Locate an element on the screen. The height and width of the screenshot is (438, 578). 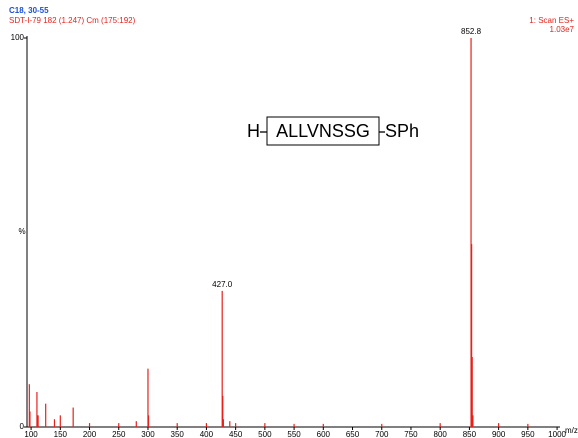
y-axis-label: % is located at coordinates (21, 231).